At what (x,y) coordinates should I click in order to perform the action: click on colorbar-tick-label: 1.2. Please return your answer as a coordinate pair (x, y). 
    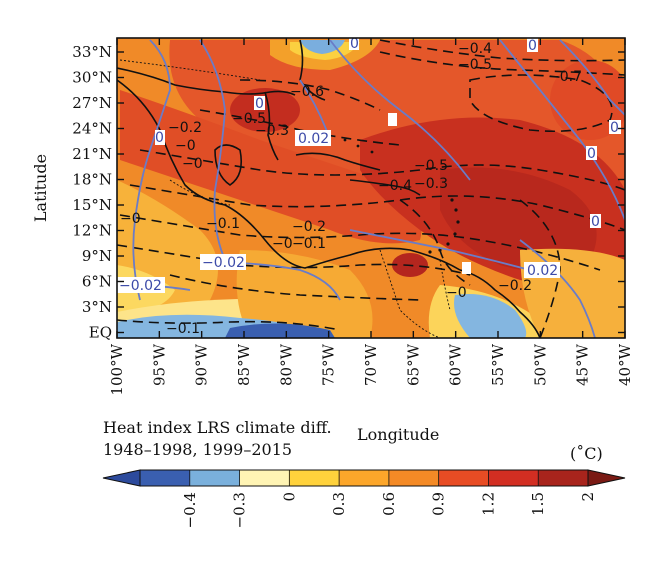
    Looking at the image, I should click on (488, 504).